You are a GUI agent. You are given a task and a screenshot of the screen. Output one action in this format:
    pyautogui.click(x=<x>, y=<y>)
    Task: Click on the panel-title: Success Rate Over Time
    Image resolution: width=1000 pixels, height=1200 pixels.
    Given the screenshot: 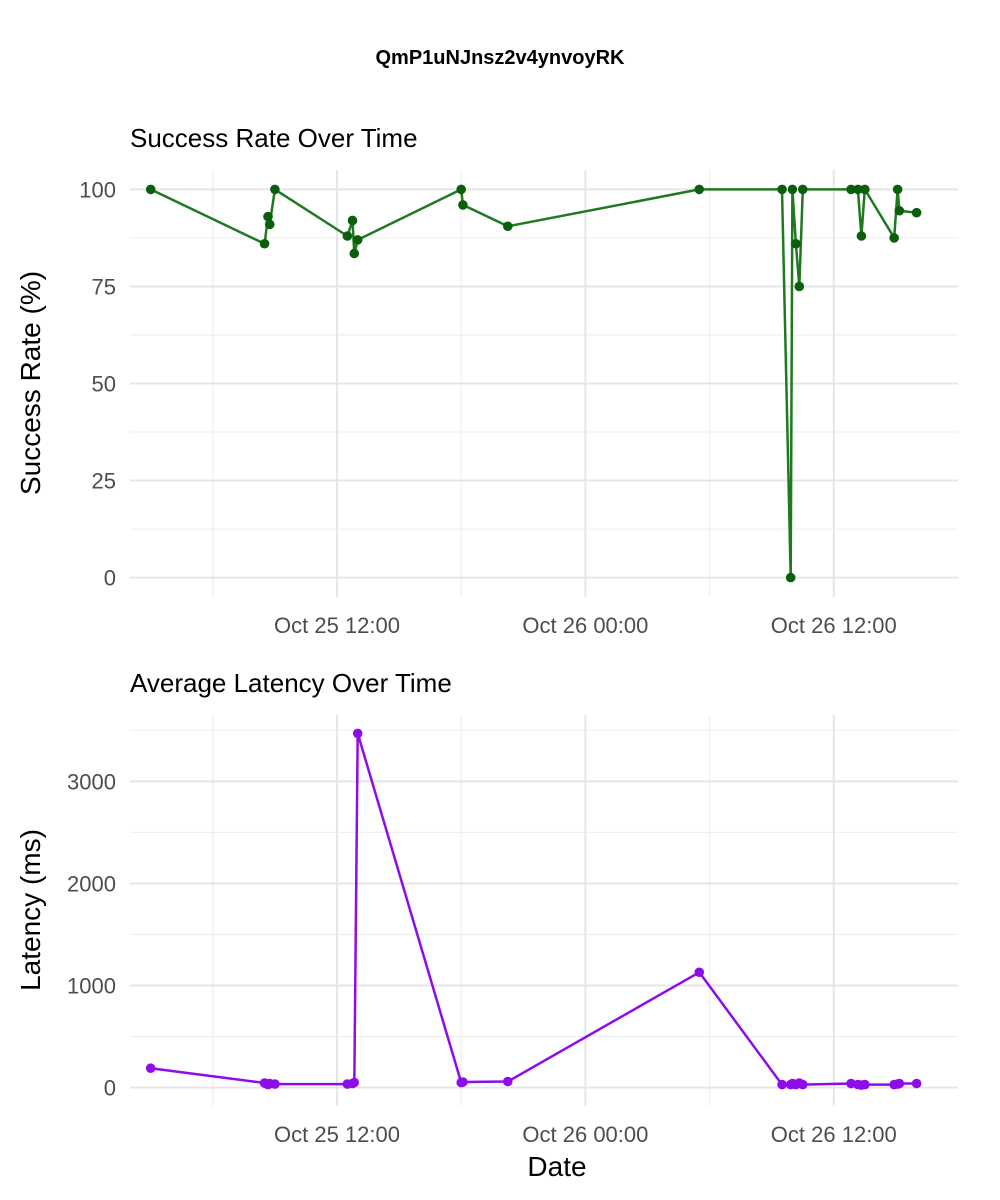 What is the action you would take?
    pyautogui.click(x=274, y=138)
    